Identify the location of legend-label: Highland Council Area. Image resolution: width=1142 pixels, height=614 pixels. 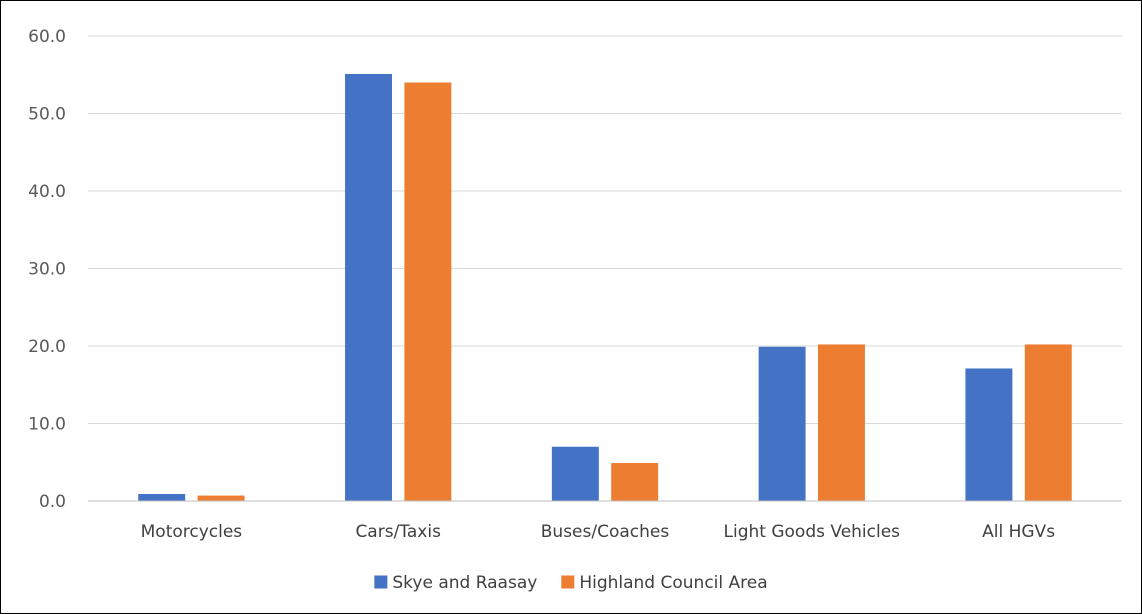
(673, 583).